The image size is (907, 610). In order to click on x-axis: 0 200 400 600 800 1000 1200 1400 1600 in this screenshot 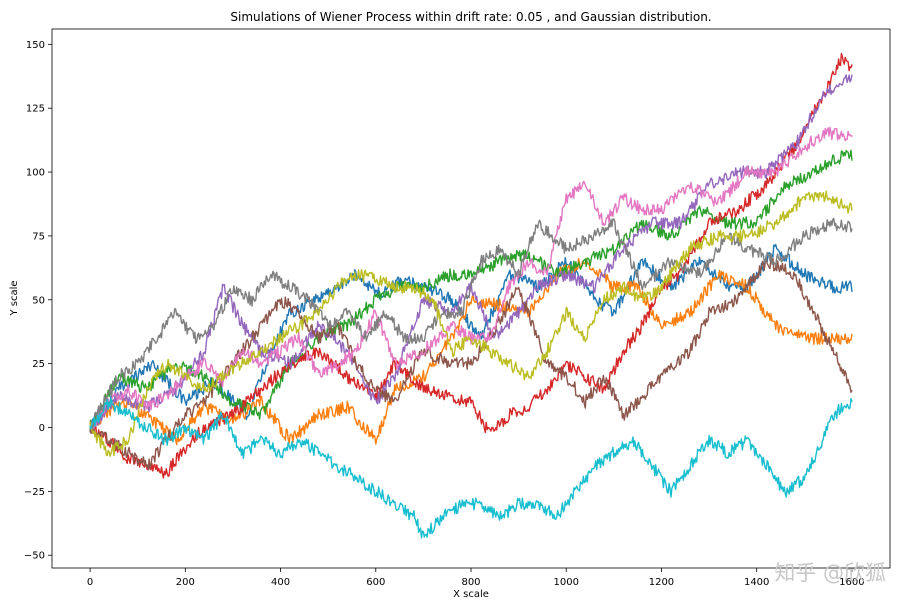, I will do `click(476, 578)`.